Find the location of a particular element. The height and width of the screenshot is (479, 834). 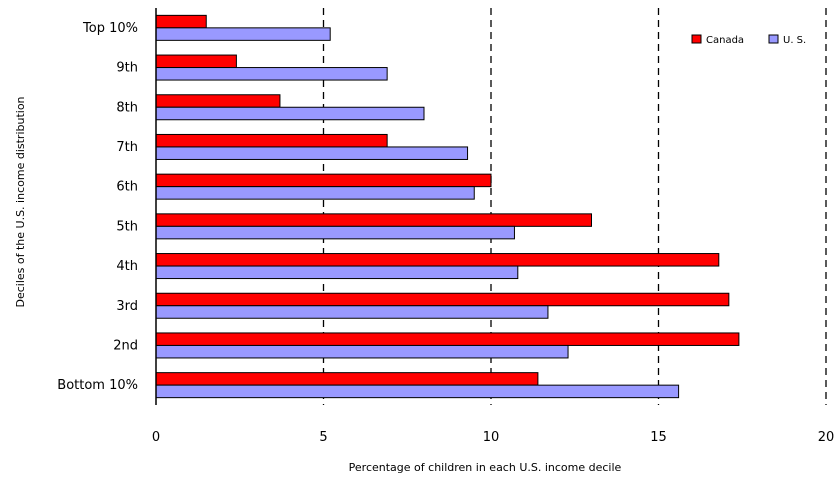

legend-swatch-canada is located at coordinates (696, 39).